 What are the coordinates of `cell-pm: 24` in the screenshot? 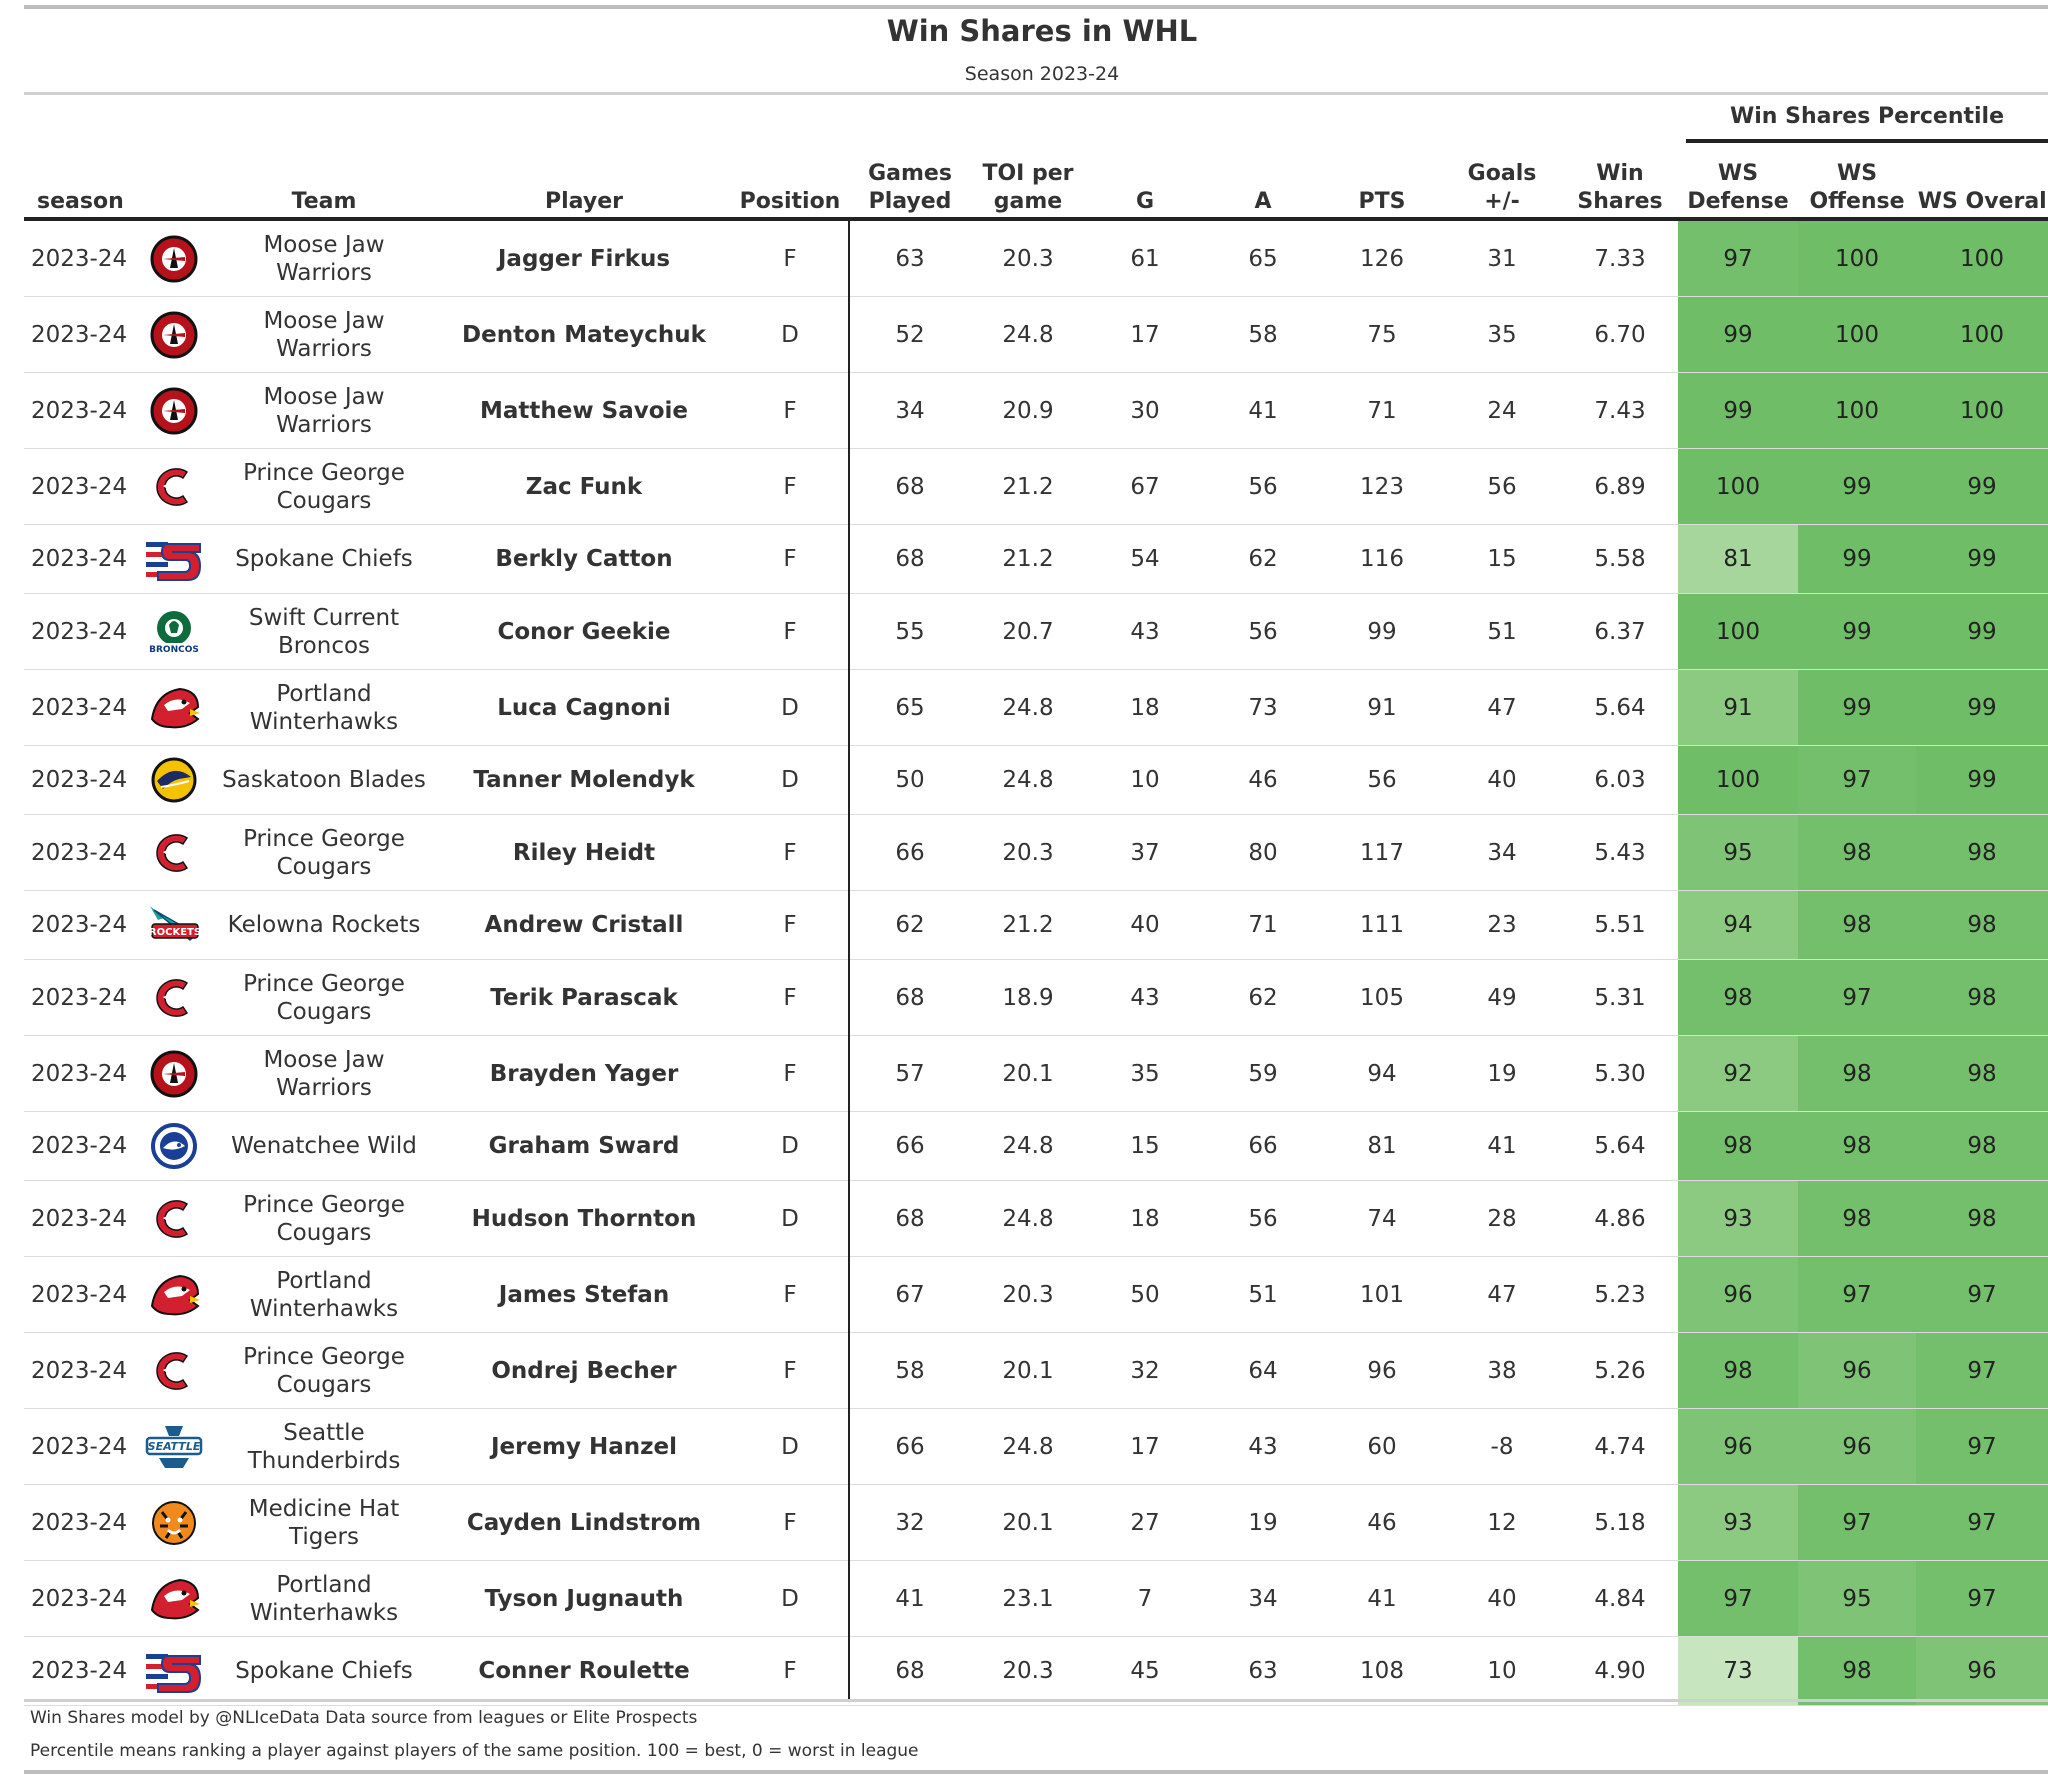 It's located at (1502, 410).